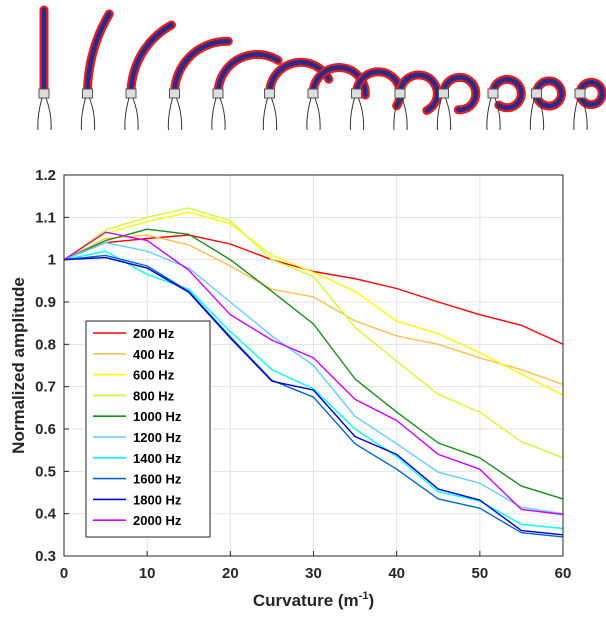 The image size is (606, 620). What do you see at coordinates (45, 344) in the screenshot?
I see `y-tick-label: 0.8` at bounding box center [45, 344].